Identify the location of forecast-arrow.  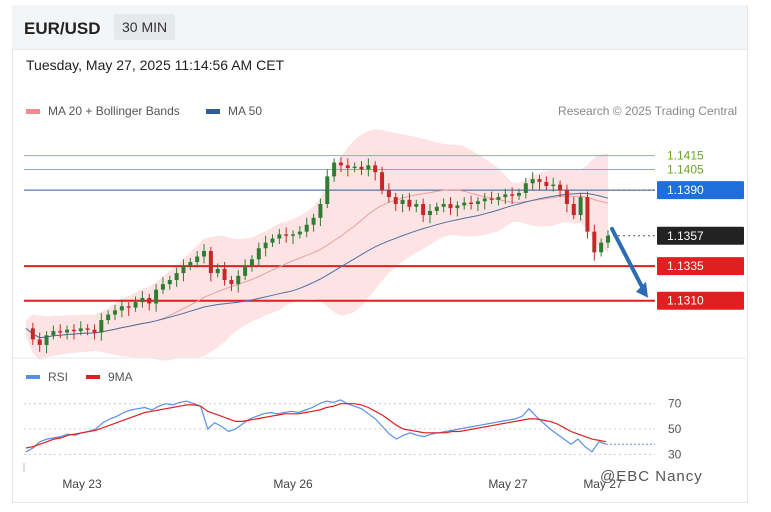
(628, 259).